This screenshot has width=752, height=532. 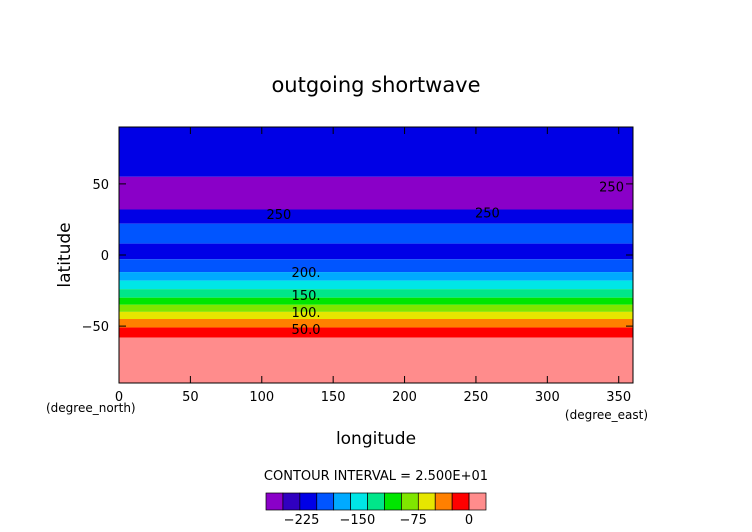 What do you see at coordinates (379, 520) in the screenshot?
I see `colorbar-ticks: −225 −150 −75 0` at bounding box center [379, 520].